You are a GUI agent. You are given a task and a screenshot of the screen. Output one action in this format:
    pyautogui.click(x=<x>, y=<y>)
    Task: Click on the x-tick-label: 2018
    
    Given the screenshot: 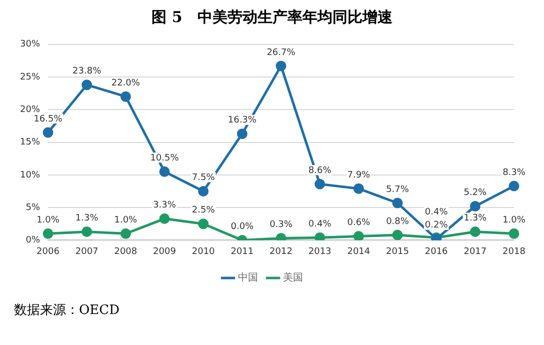 What is the action you would take?
    pyautogui.click(x=514, y=251)
    